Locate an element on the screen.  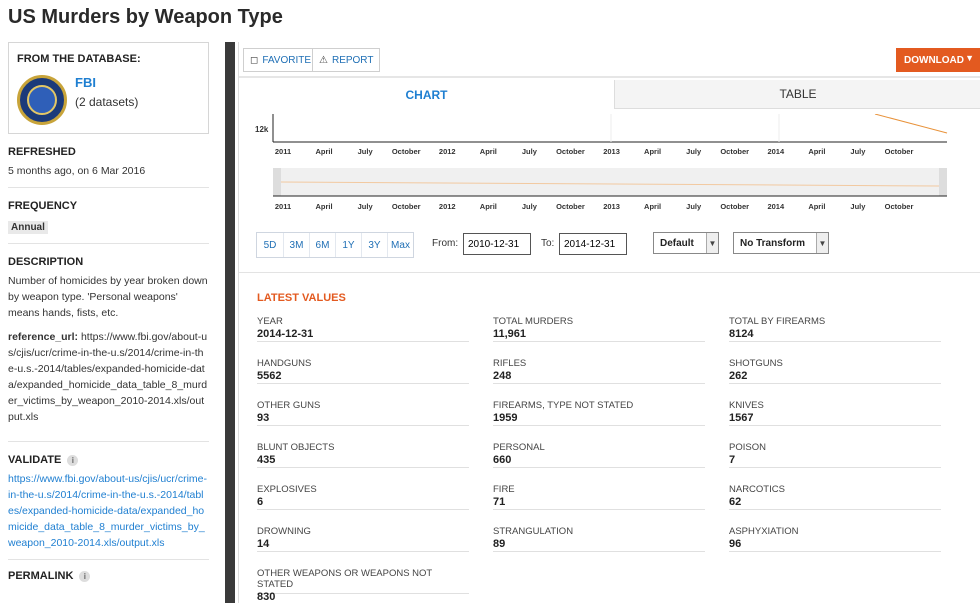
tab-chart: CHART is located at coordinates (427, 94).